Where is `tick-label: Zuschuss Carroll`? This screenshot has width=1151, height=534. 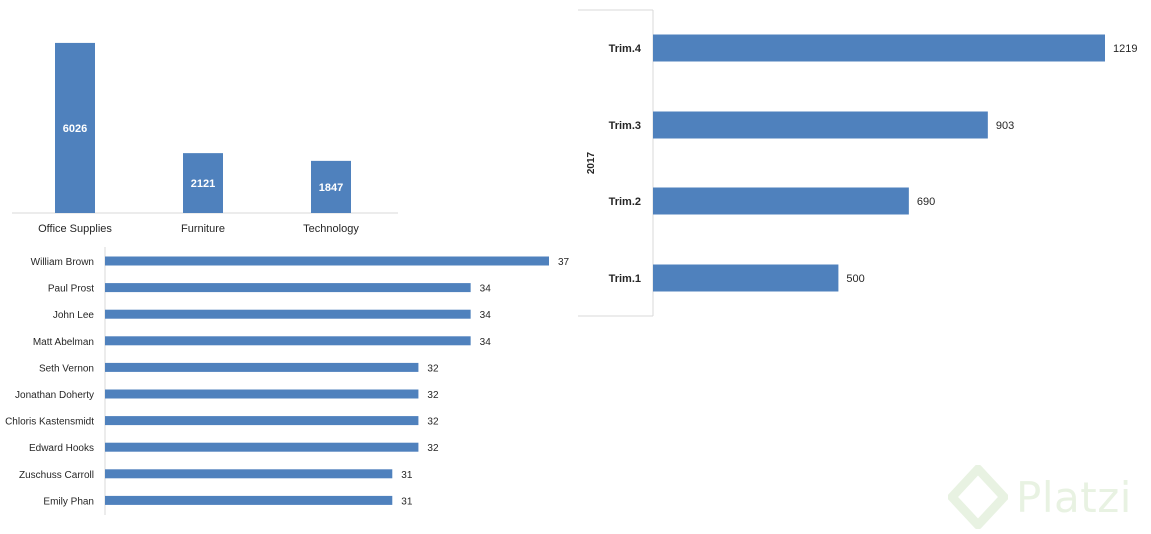 tick-label: Zuschuss Carroll is located at coordinates (56, 475).